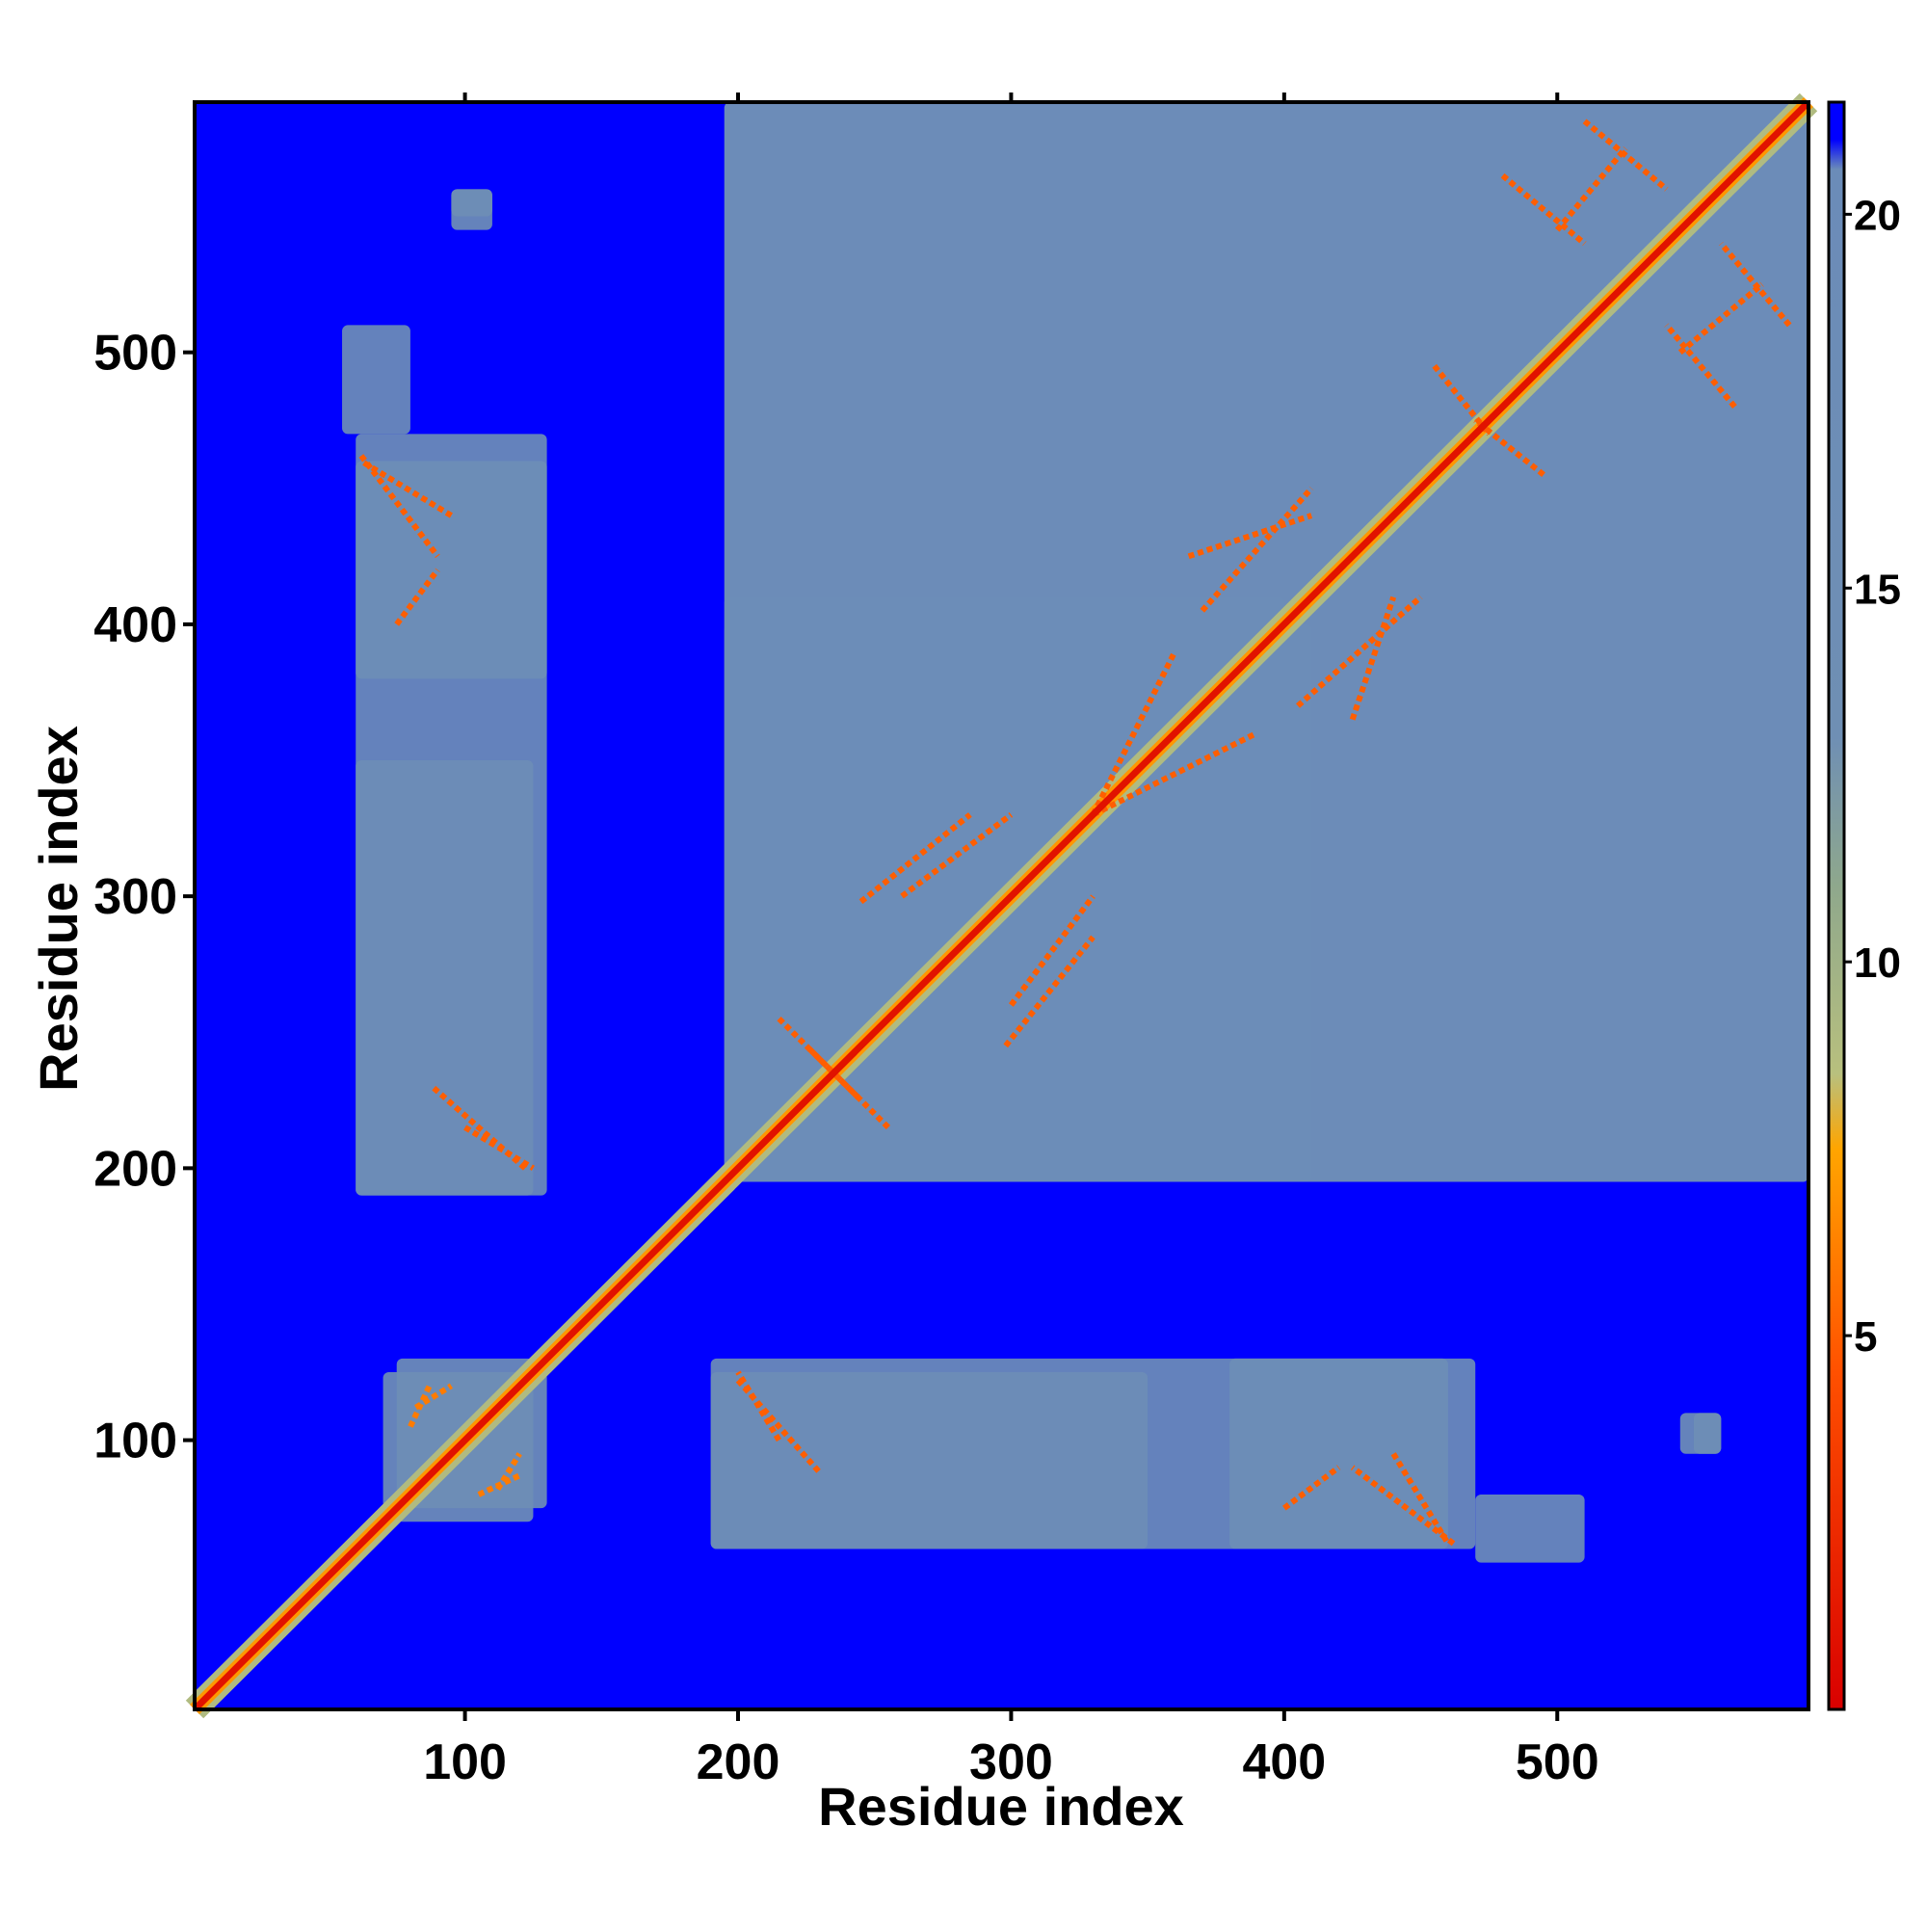  What do you see at coordinates (1001, 1806) in the screenshot?
I see `x-axis-label: Residue index` at bounding box center [1001, 1806].